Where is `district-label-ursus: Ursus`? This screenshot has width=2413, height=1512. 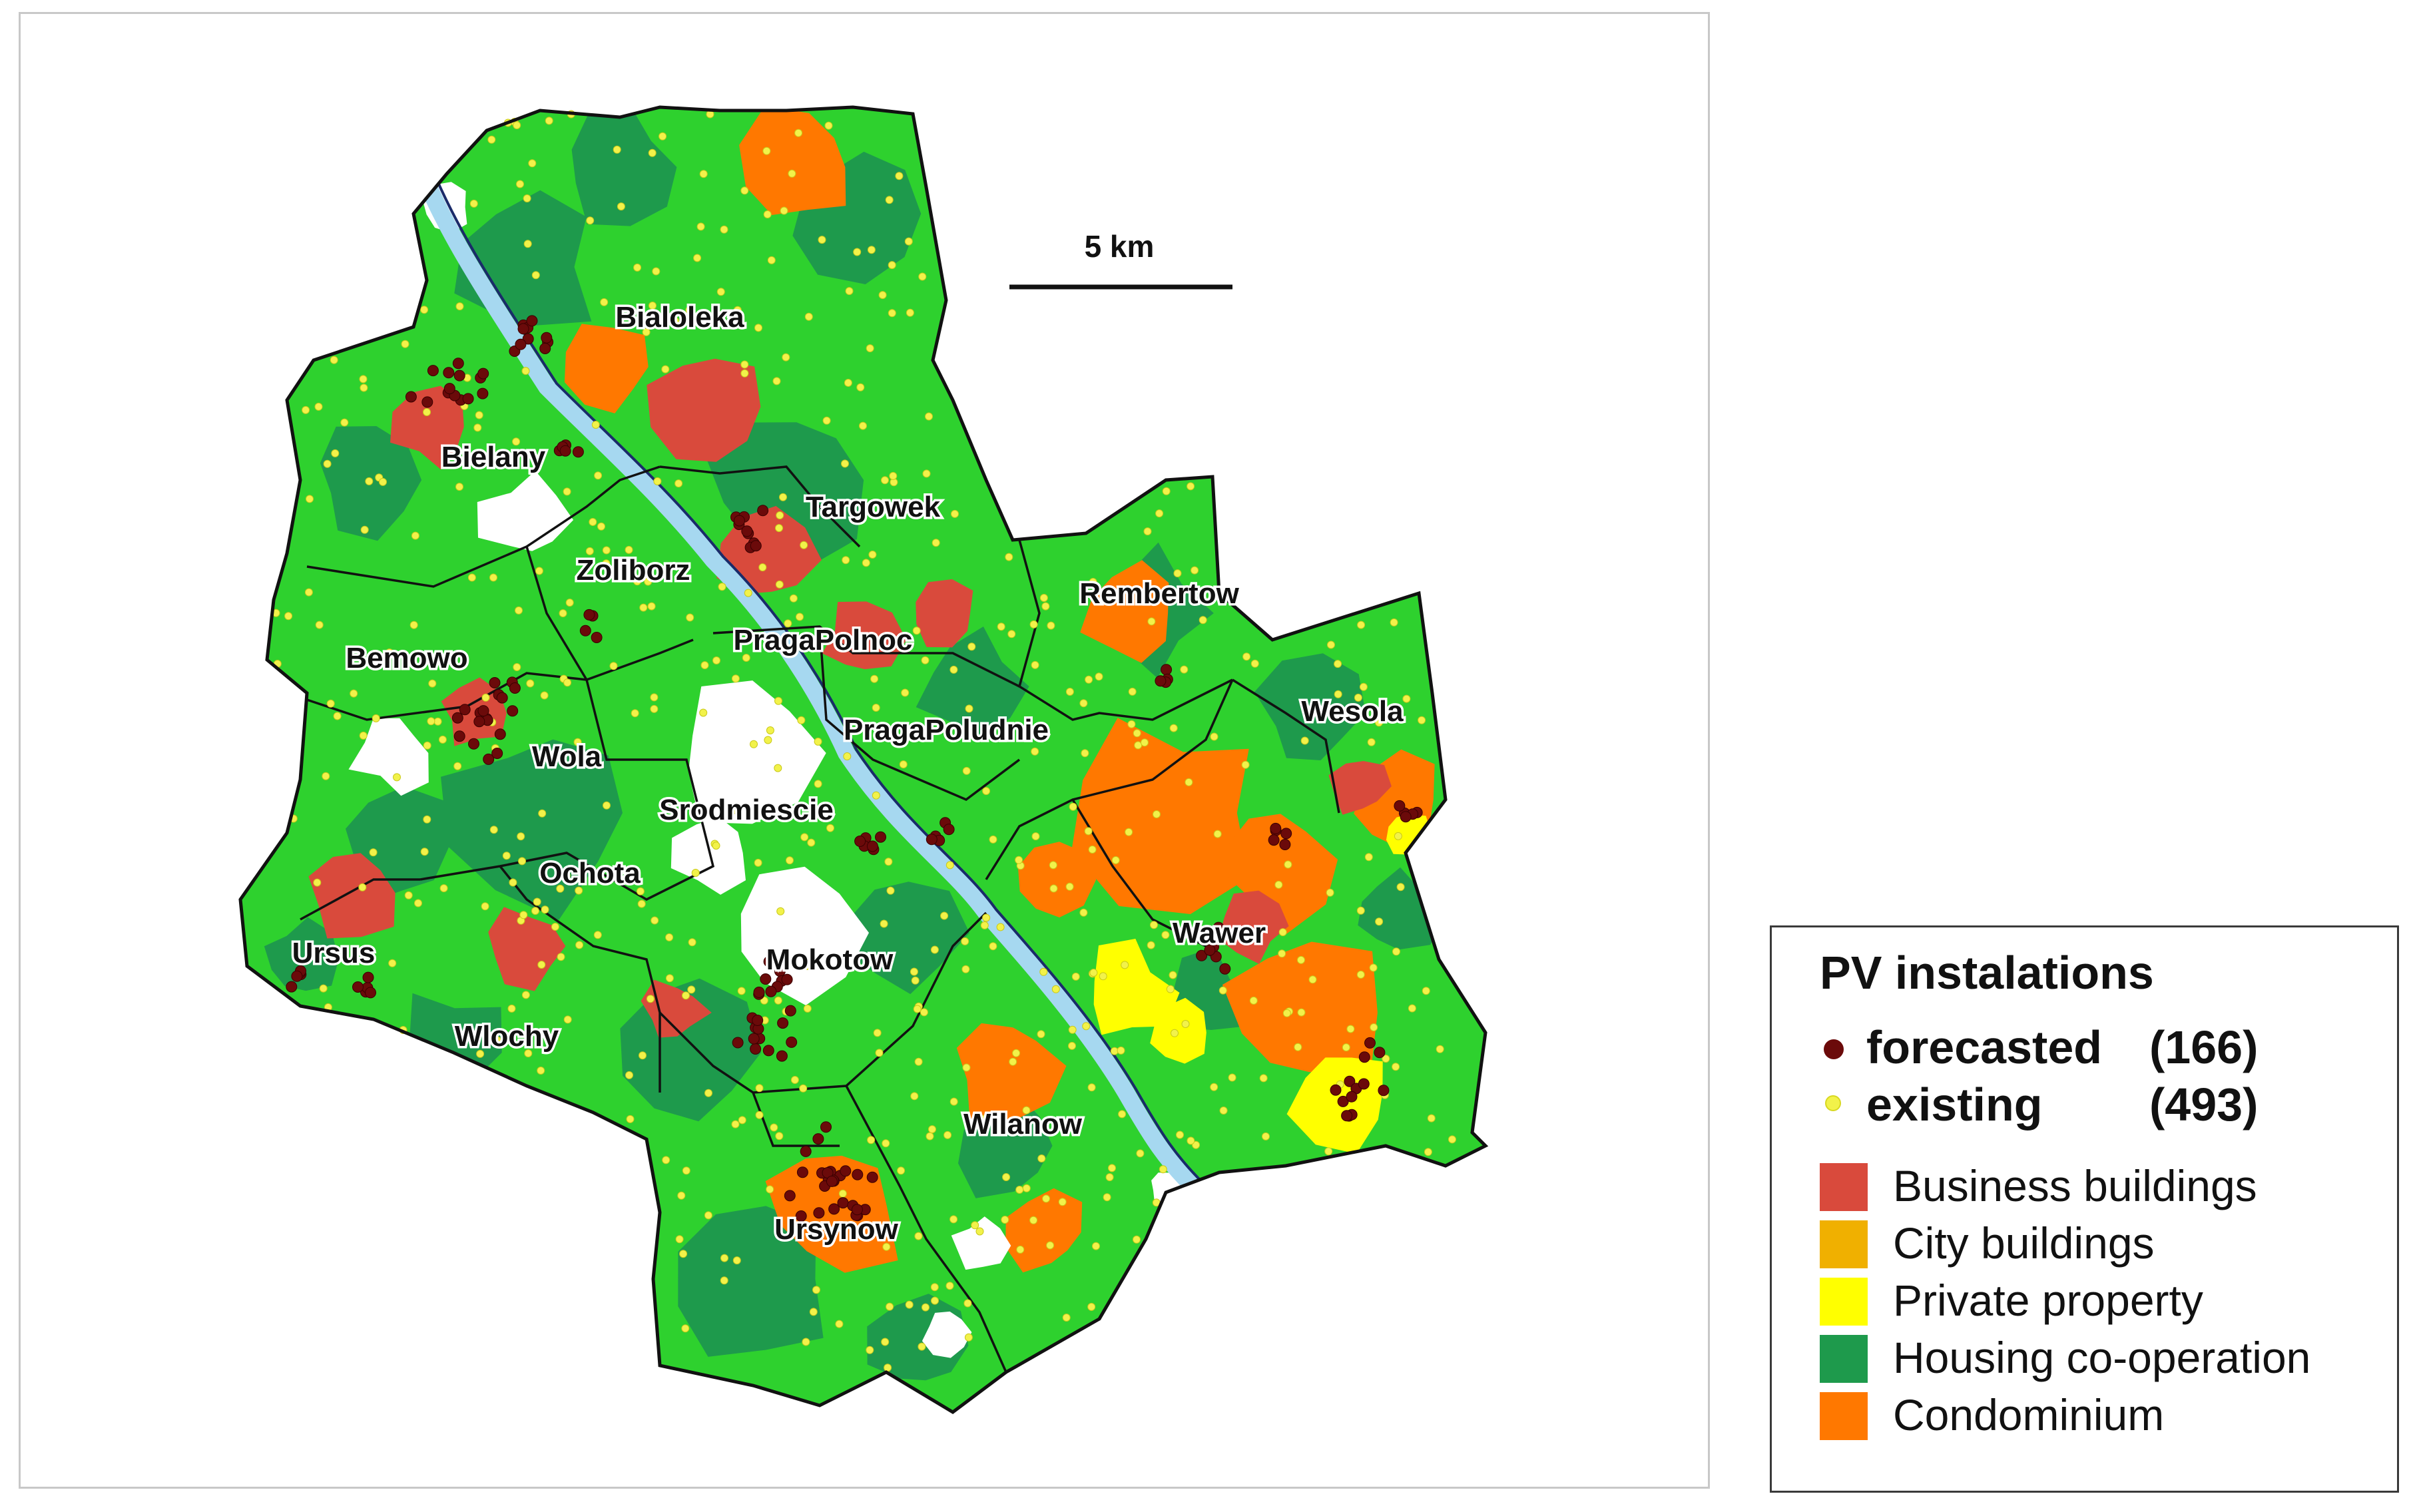 district-label-ursus: Ursus is located at coordinates (334, 953).